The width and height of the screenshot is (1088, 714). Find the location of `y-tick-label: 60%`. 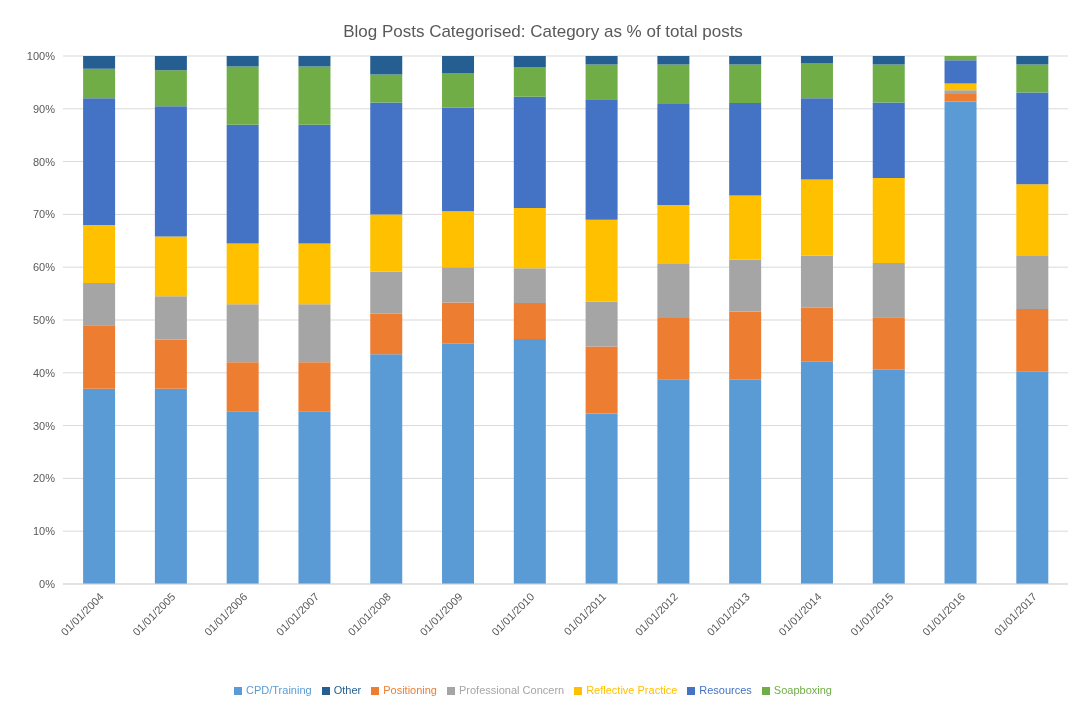

y-tick-label: 60% is located at coordinates (44, 267).